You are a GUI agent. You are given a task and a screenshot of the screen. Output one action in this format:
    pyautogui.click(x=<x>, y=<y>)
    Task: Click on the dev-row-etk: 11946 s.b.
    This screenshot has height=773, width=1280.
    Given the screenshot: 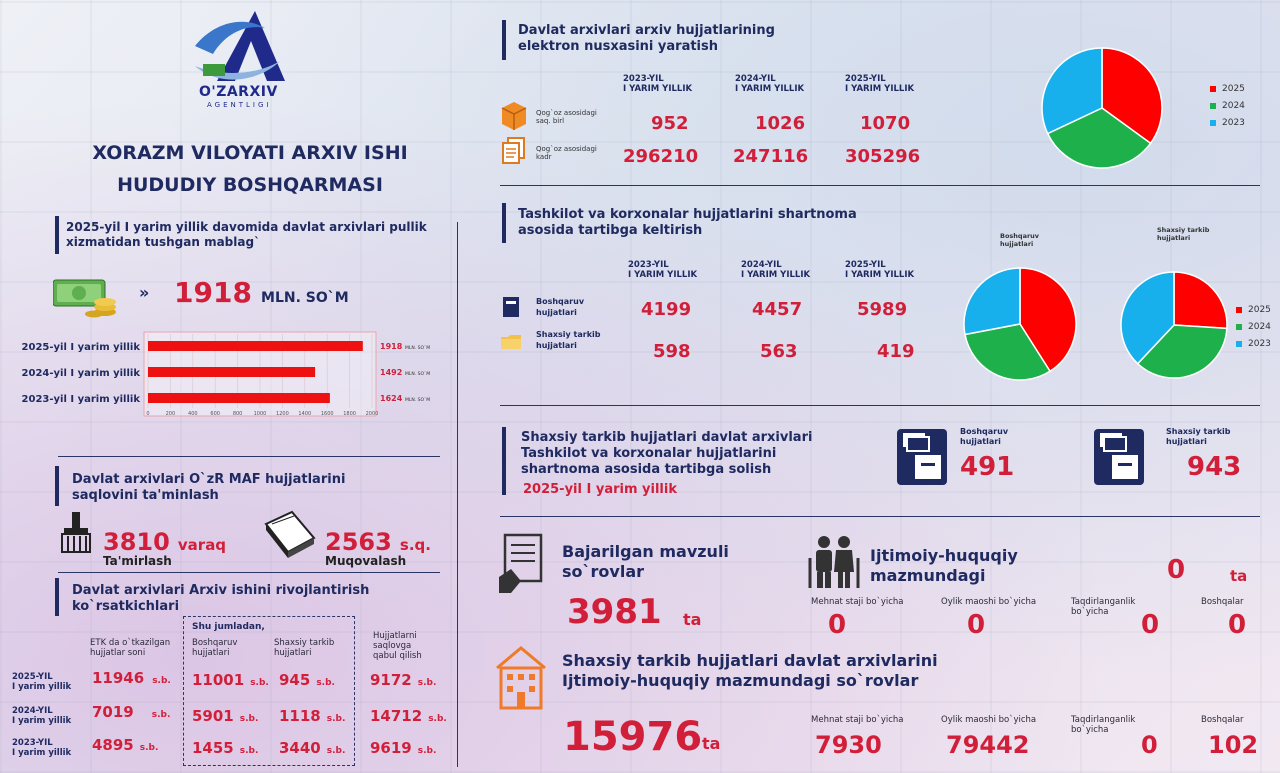 What is the action you would take?
    pyautogui.click(x=131, y=678)
    